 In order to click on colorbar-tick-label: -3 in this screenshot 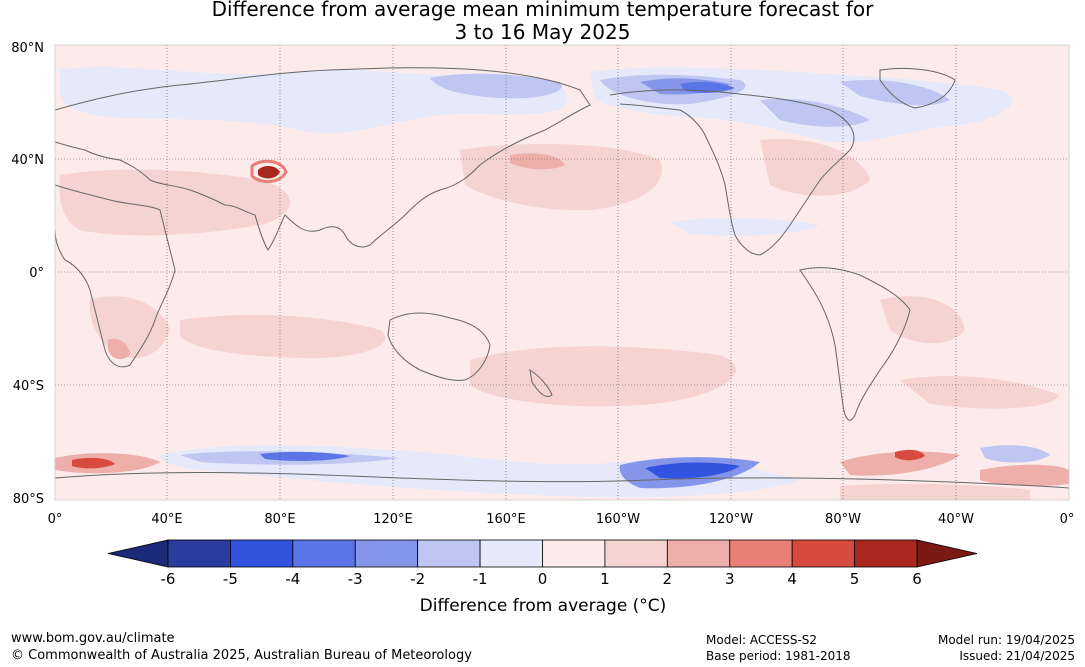, I will do `click(355, 579)`.